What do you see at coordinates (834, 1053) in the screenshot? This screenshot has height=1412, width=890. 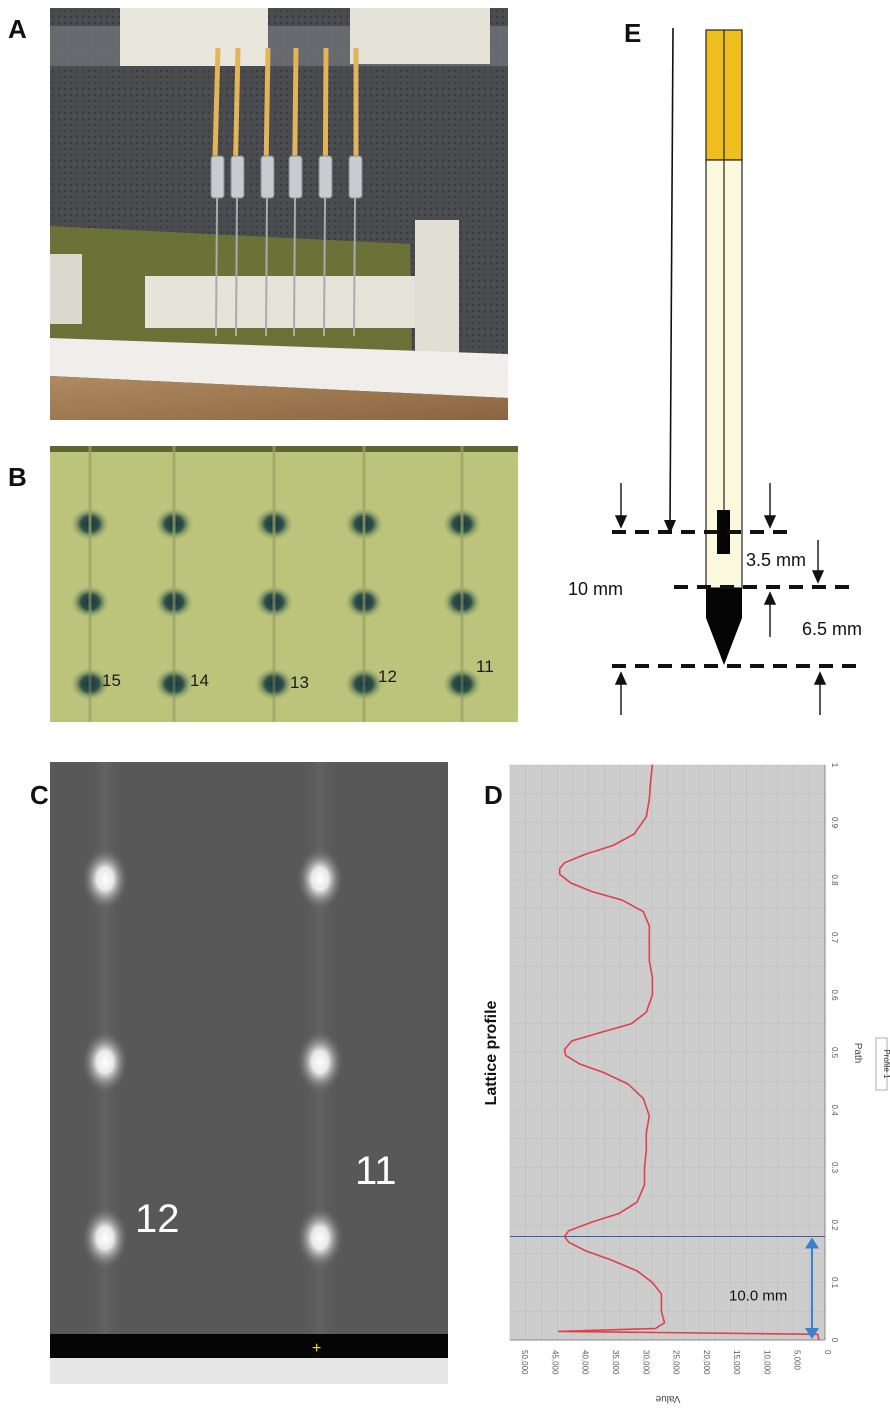 I see `x-tick-label: 0.5` at bounding box center [834, 1053].